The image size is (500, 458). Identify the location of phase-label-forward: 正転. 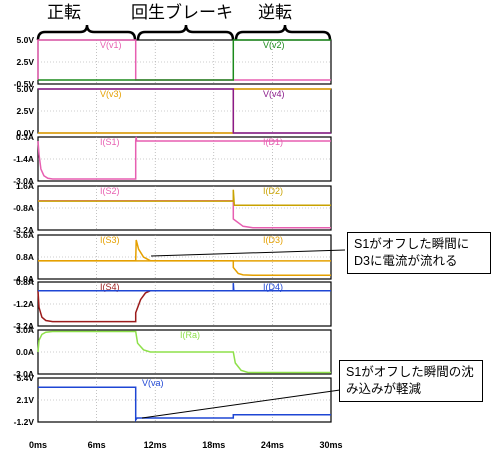
(64, 12).